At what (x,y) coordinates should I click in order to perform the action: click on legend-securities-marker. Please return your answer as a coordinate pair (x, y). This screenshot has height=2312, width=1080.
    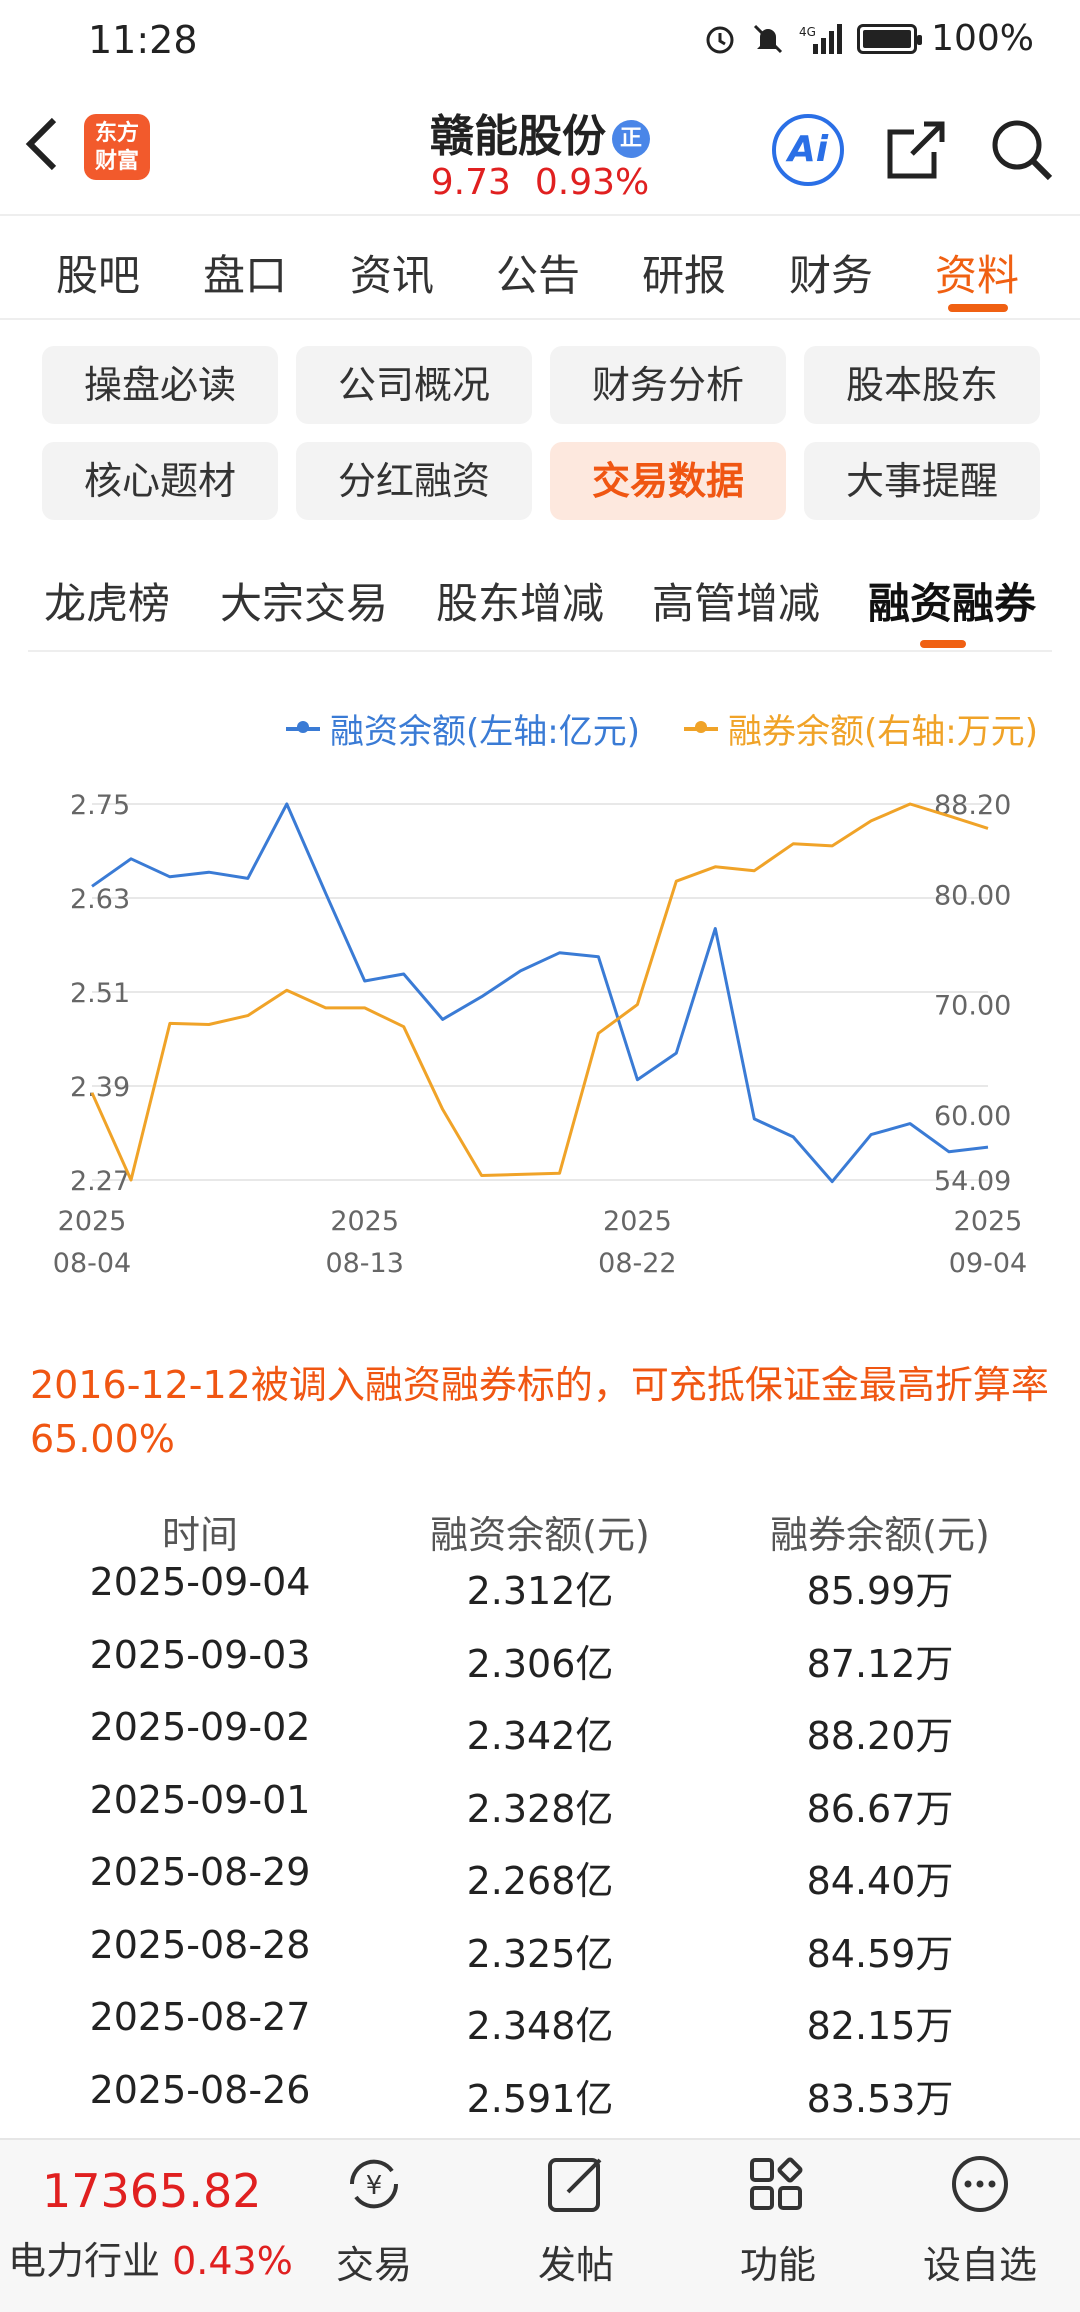
    Looking at the image, I should click on (701, 726).